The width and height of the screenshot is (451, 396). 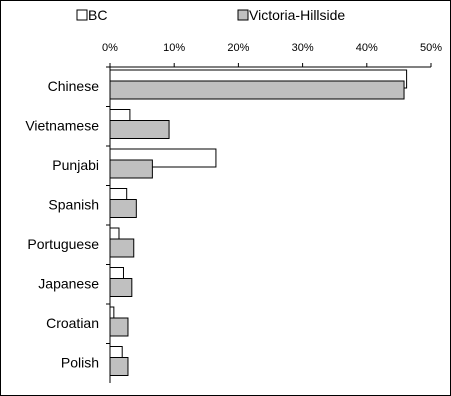 What do you see at coordinates (303, 48) in the screenshot?
I see `x-tick-label: 30%` at bounding box center [303, 48].